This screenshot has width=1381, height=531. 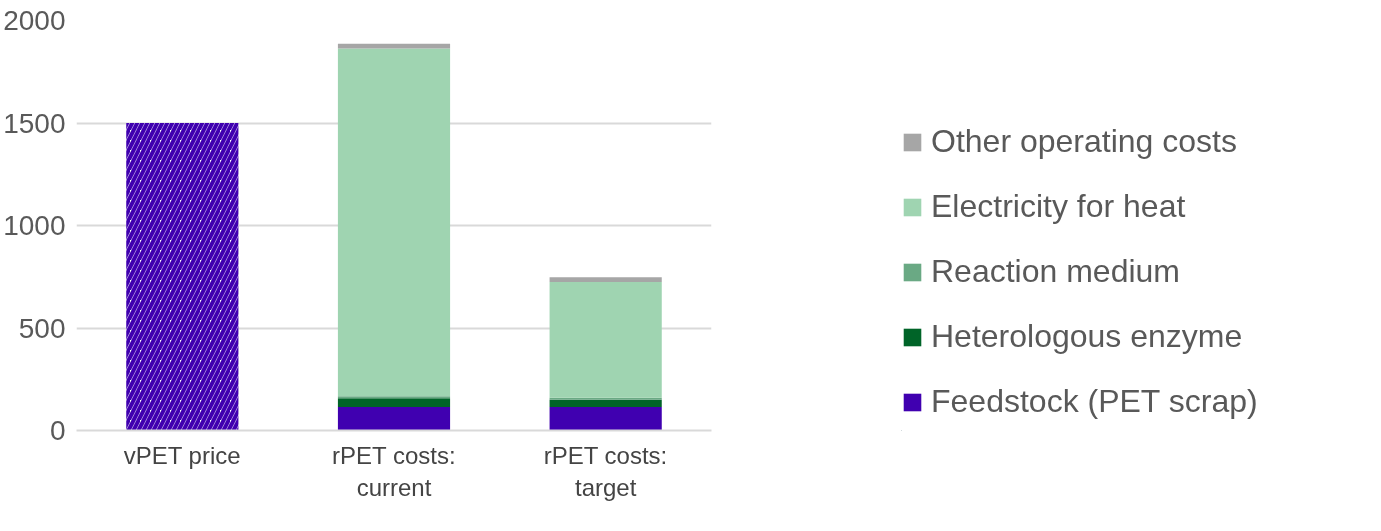 I want to click on y-tick-label: 1000, so click(x=34, y=225).